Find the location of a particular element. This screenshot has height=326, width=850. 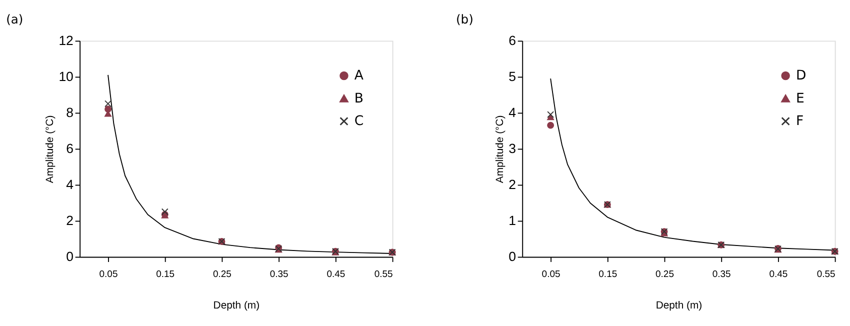

legend-label: A is located at coordinates (359, 76).